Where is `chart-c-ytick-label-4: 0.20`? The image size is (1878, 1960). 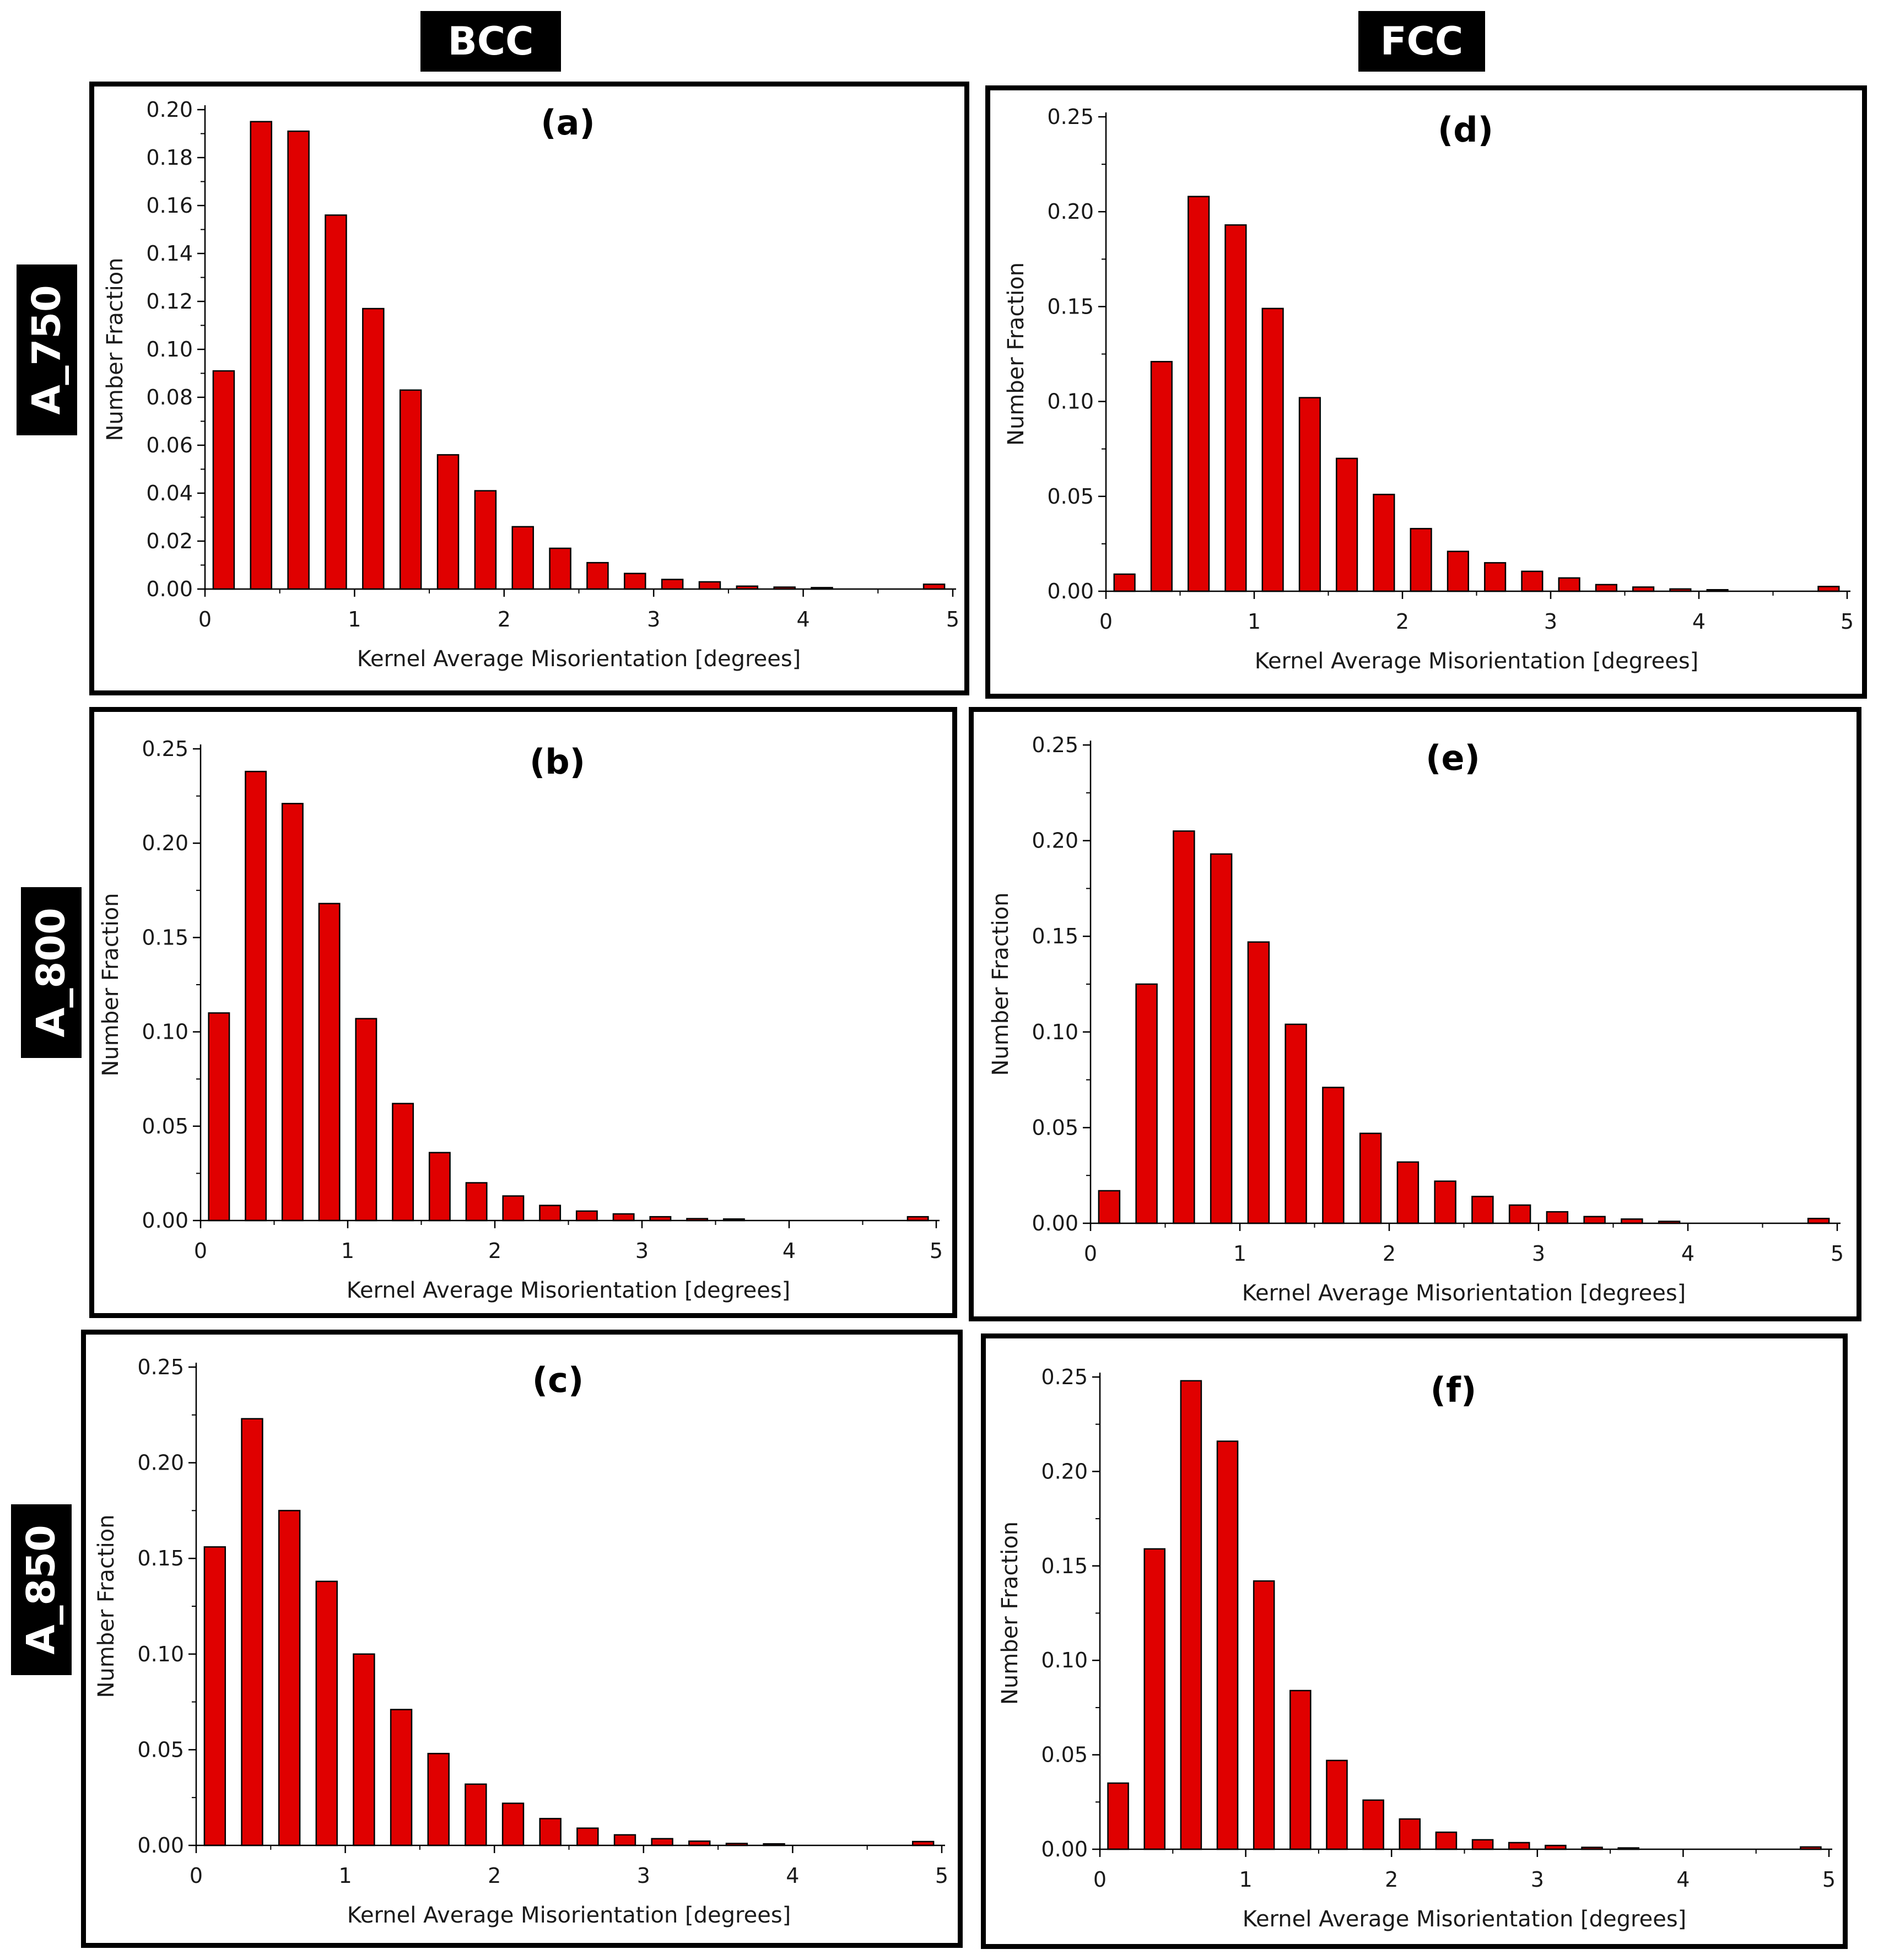 chart-c-ytick-label-4: 0.20 is located at coordinates (160, 1463).